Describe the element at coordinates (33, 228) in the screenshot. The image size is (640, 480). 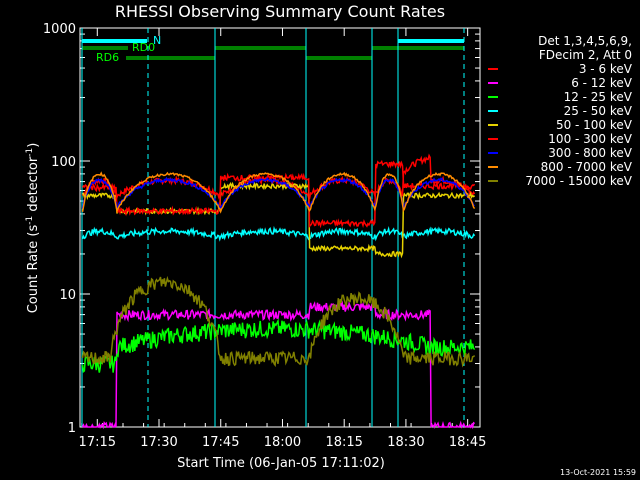
I see `y-axis-label: Count Rate (s-1 detector-1)` at that location.